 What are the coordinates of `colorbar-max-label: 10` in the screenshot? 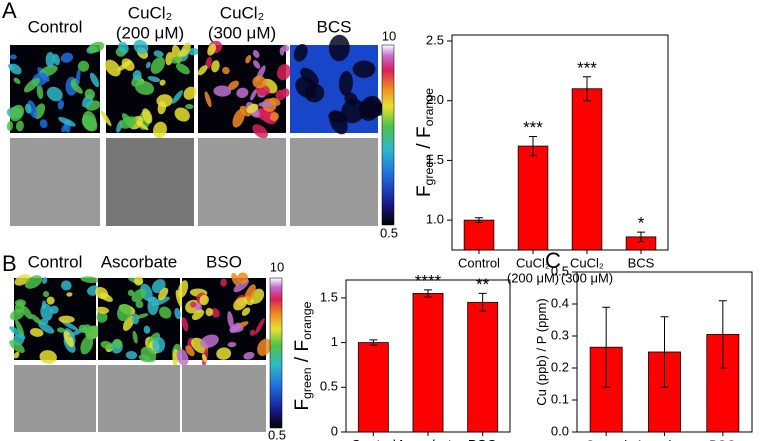 It's located at (389, 35).